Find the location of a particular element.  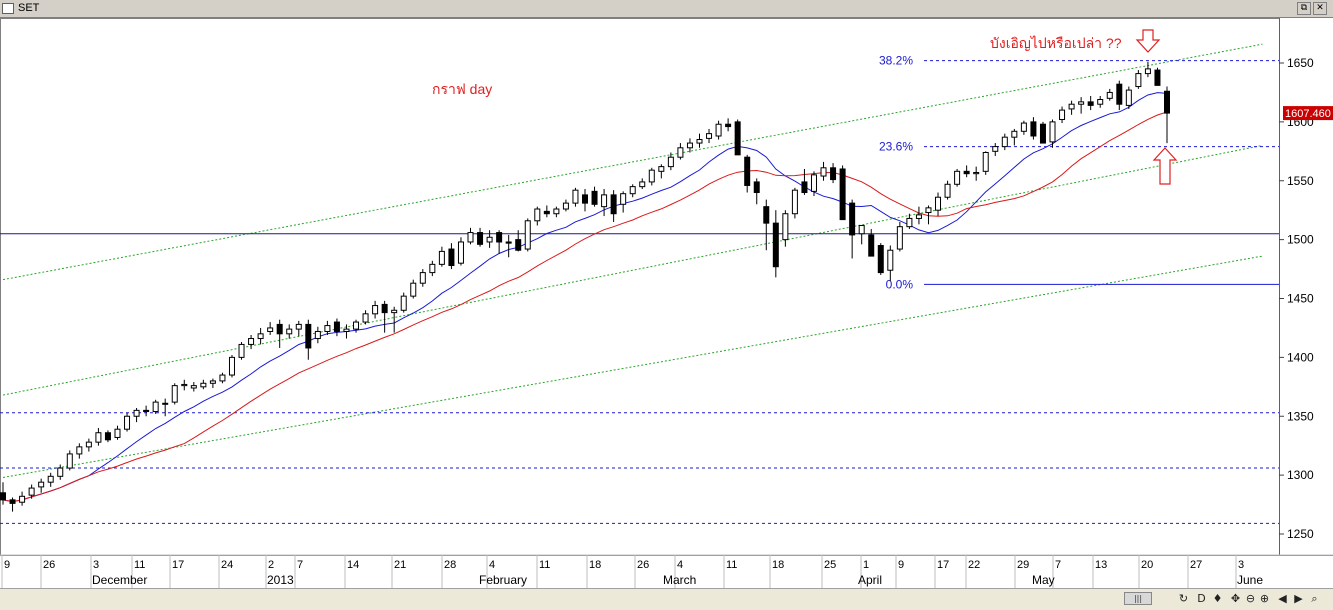

zoom-in-icon: ⊕ is located at coordinates (1264, 598).